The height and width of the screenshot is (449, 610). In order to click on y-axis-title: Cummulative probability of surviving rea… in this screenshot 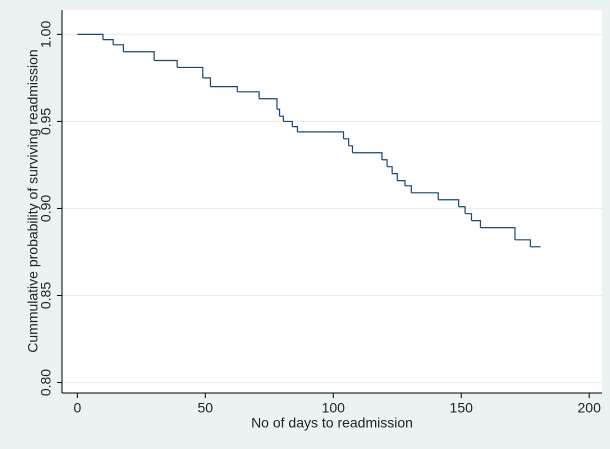, I will do `click(33, 200)`.